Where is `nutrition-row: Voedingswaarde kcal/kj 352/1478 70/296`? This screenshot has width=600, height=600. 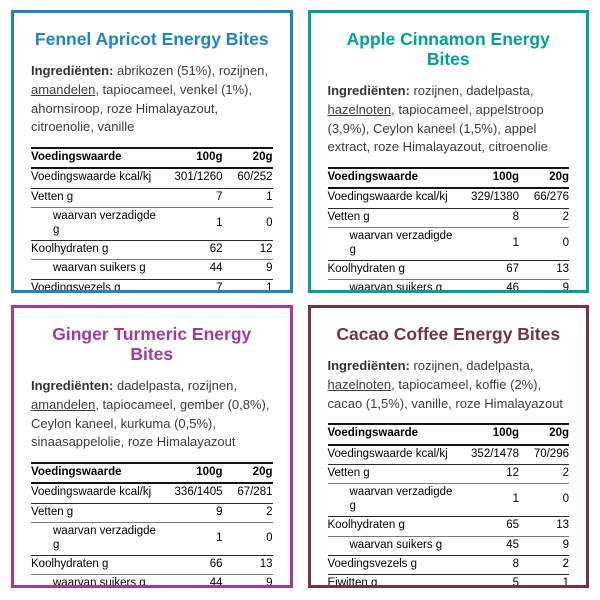
nutrition-row: Voedingswaarde kcal/kj 352/1478 70/296 is located at coordinates (448, 455).